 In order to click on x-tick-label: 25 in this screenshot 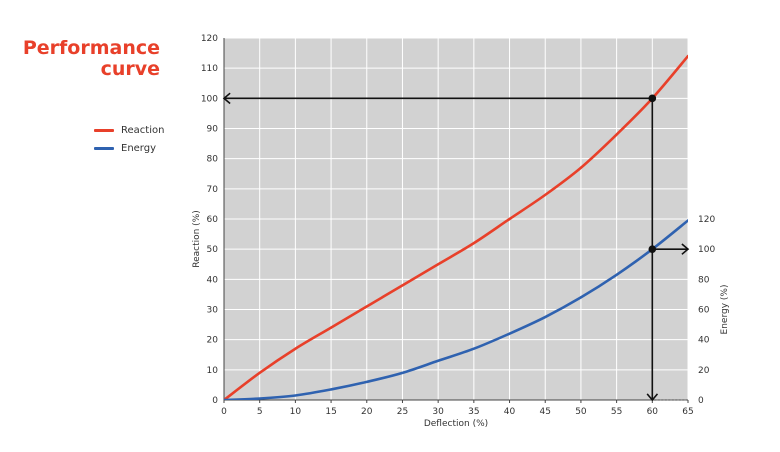, I will do `click(402, 412)`.